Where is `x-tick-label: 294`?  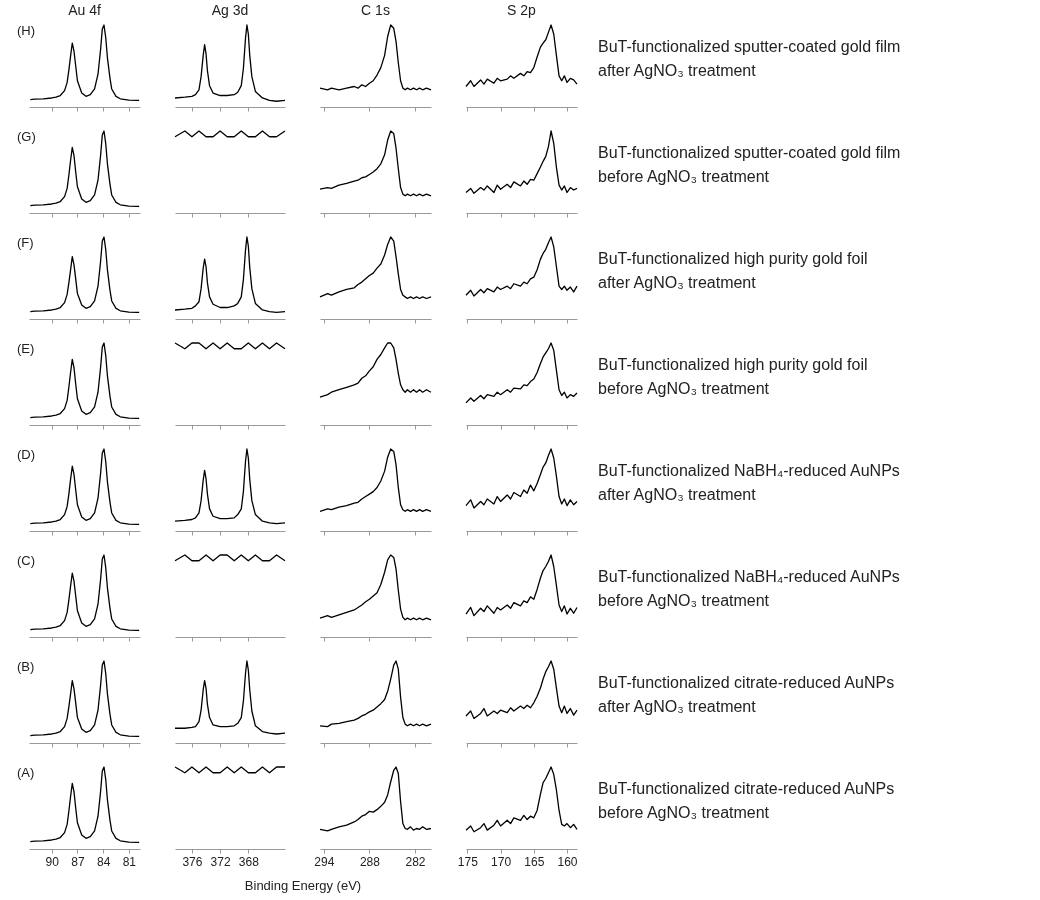
x-tick-label: 294 is located at coordinates (324, 861).